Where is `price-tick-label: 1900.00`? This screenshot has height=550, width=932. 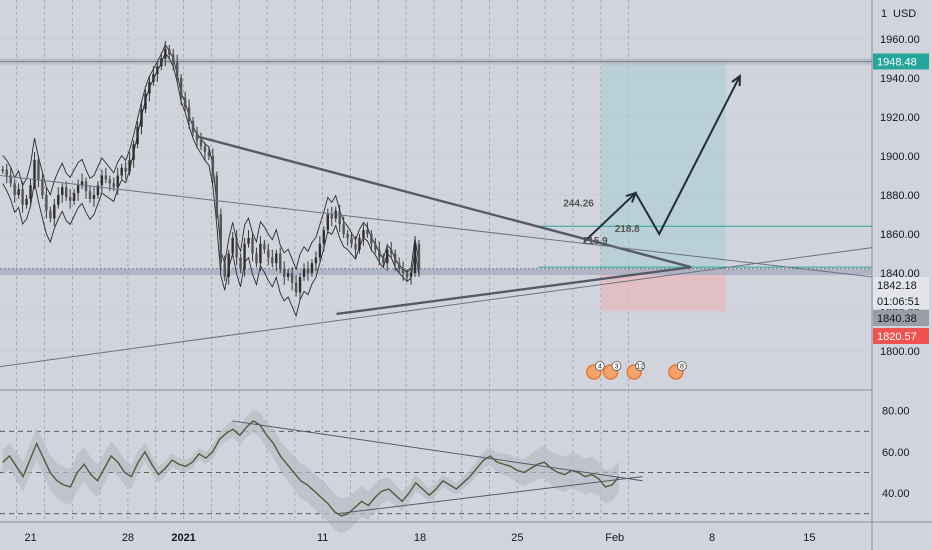 price-tick-label: 1900.00 is located at coordinates (900, 157).